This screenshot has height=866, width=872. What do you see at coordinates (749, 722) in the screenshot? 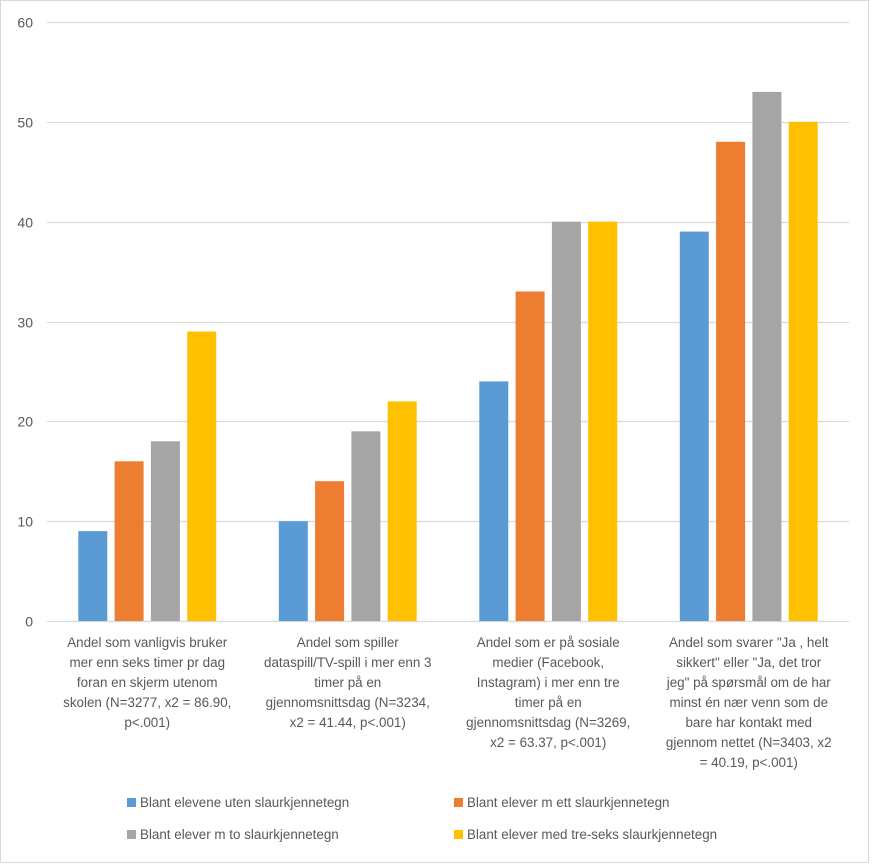
I see `x-category-label-line: bare har kontakt med` at bounding box center [749, 722].